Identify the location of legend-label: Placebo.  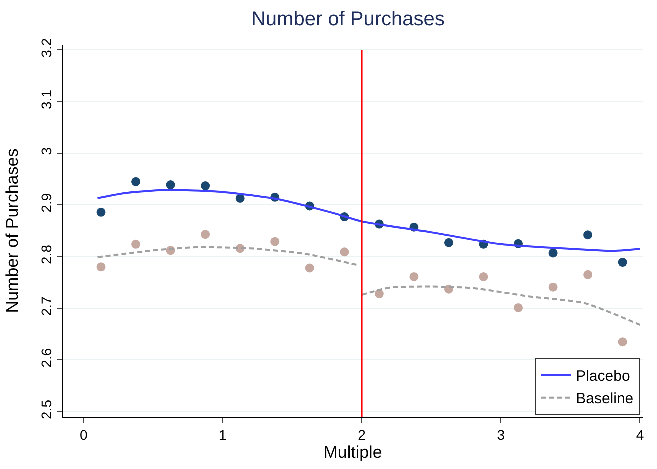
(603, 377).